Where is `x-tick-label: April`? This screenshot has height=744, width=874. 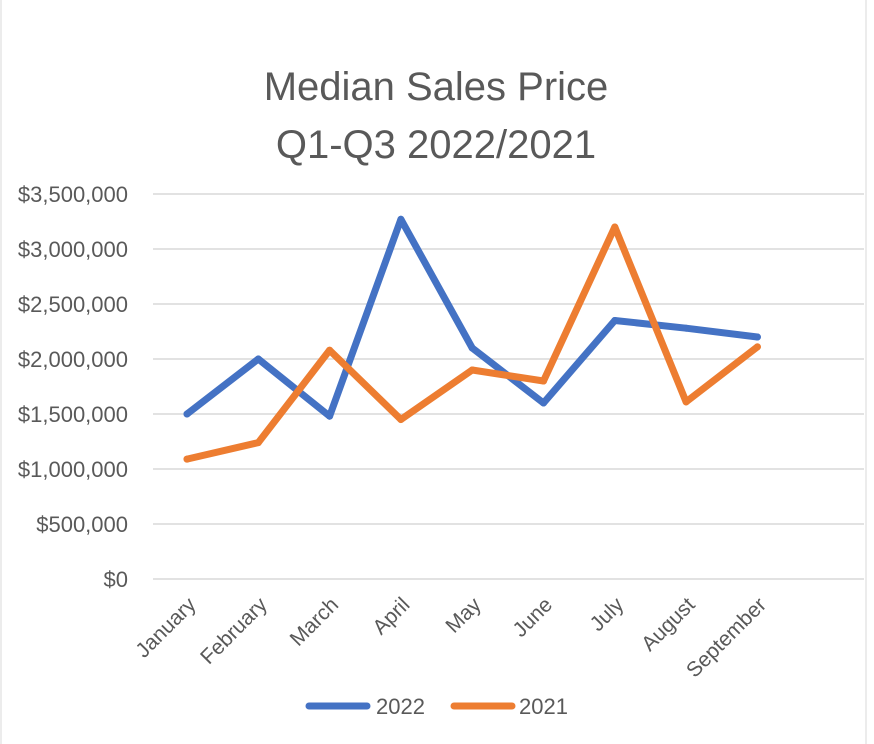 x-tick-label: April is located at coordinates (391, 616).